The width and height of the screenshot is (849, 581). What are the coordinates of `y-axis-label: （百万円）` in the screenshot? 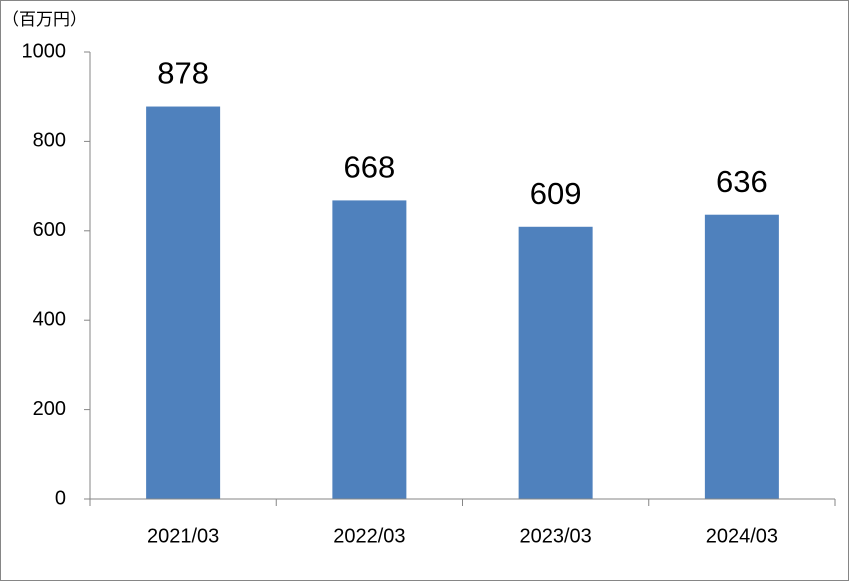 It's located at (44, 20).